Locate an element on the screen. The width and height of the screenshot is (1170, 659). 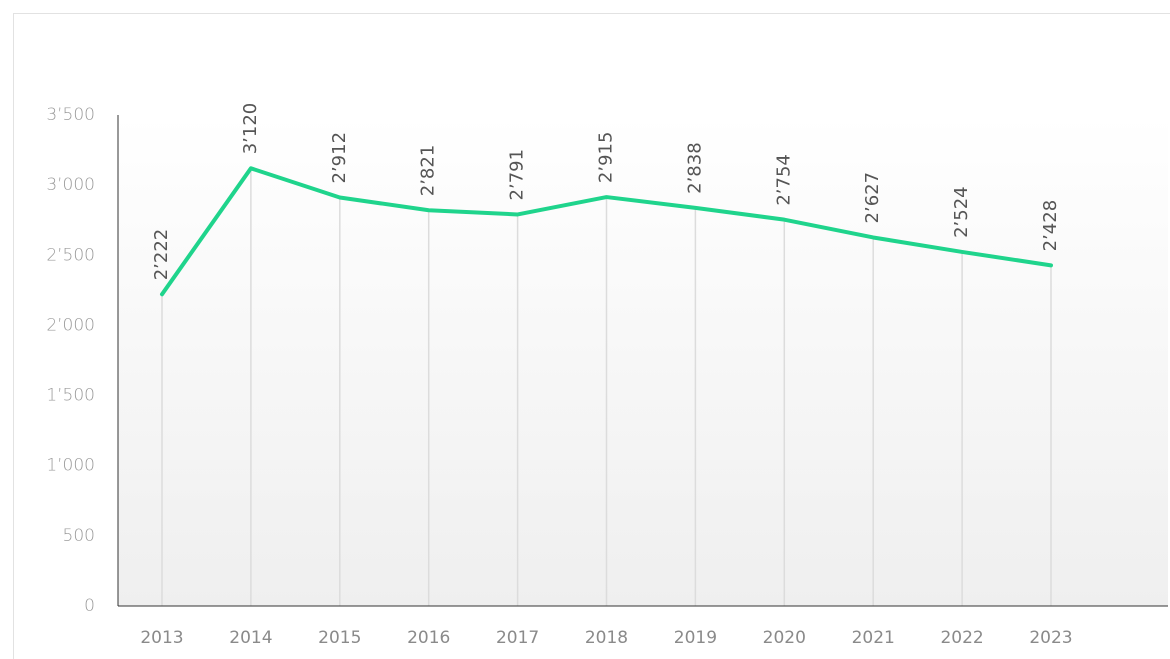
x-tick-label: 2015 is located at coordinates (339, 638).